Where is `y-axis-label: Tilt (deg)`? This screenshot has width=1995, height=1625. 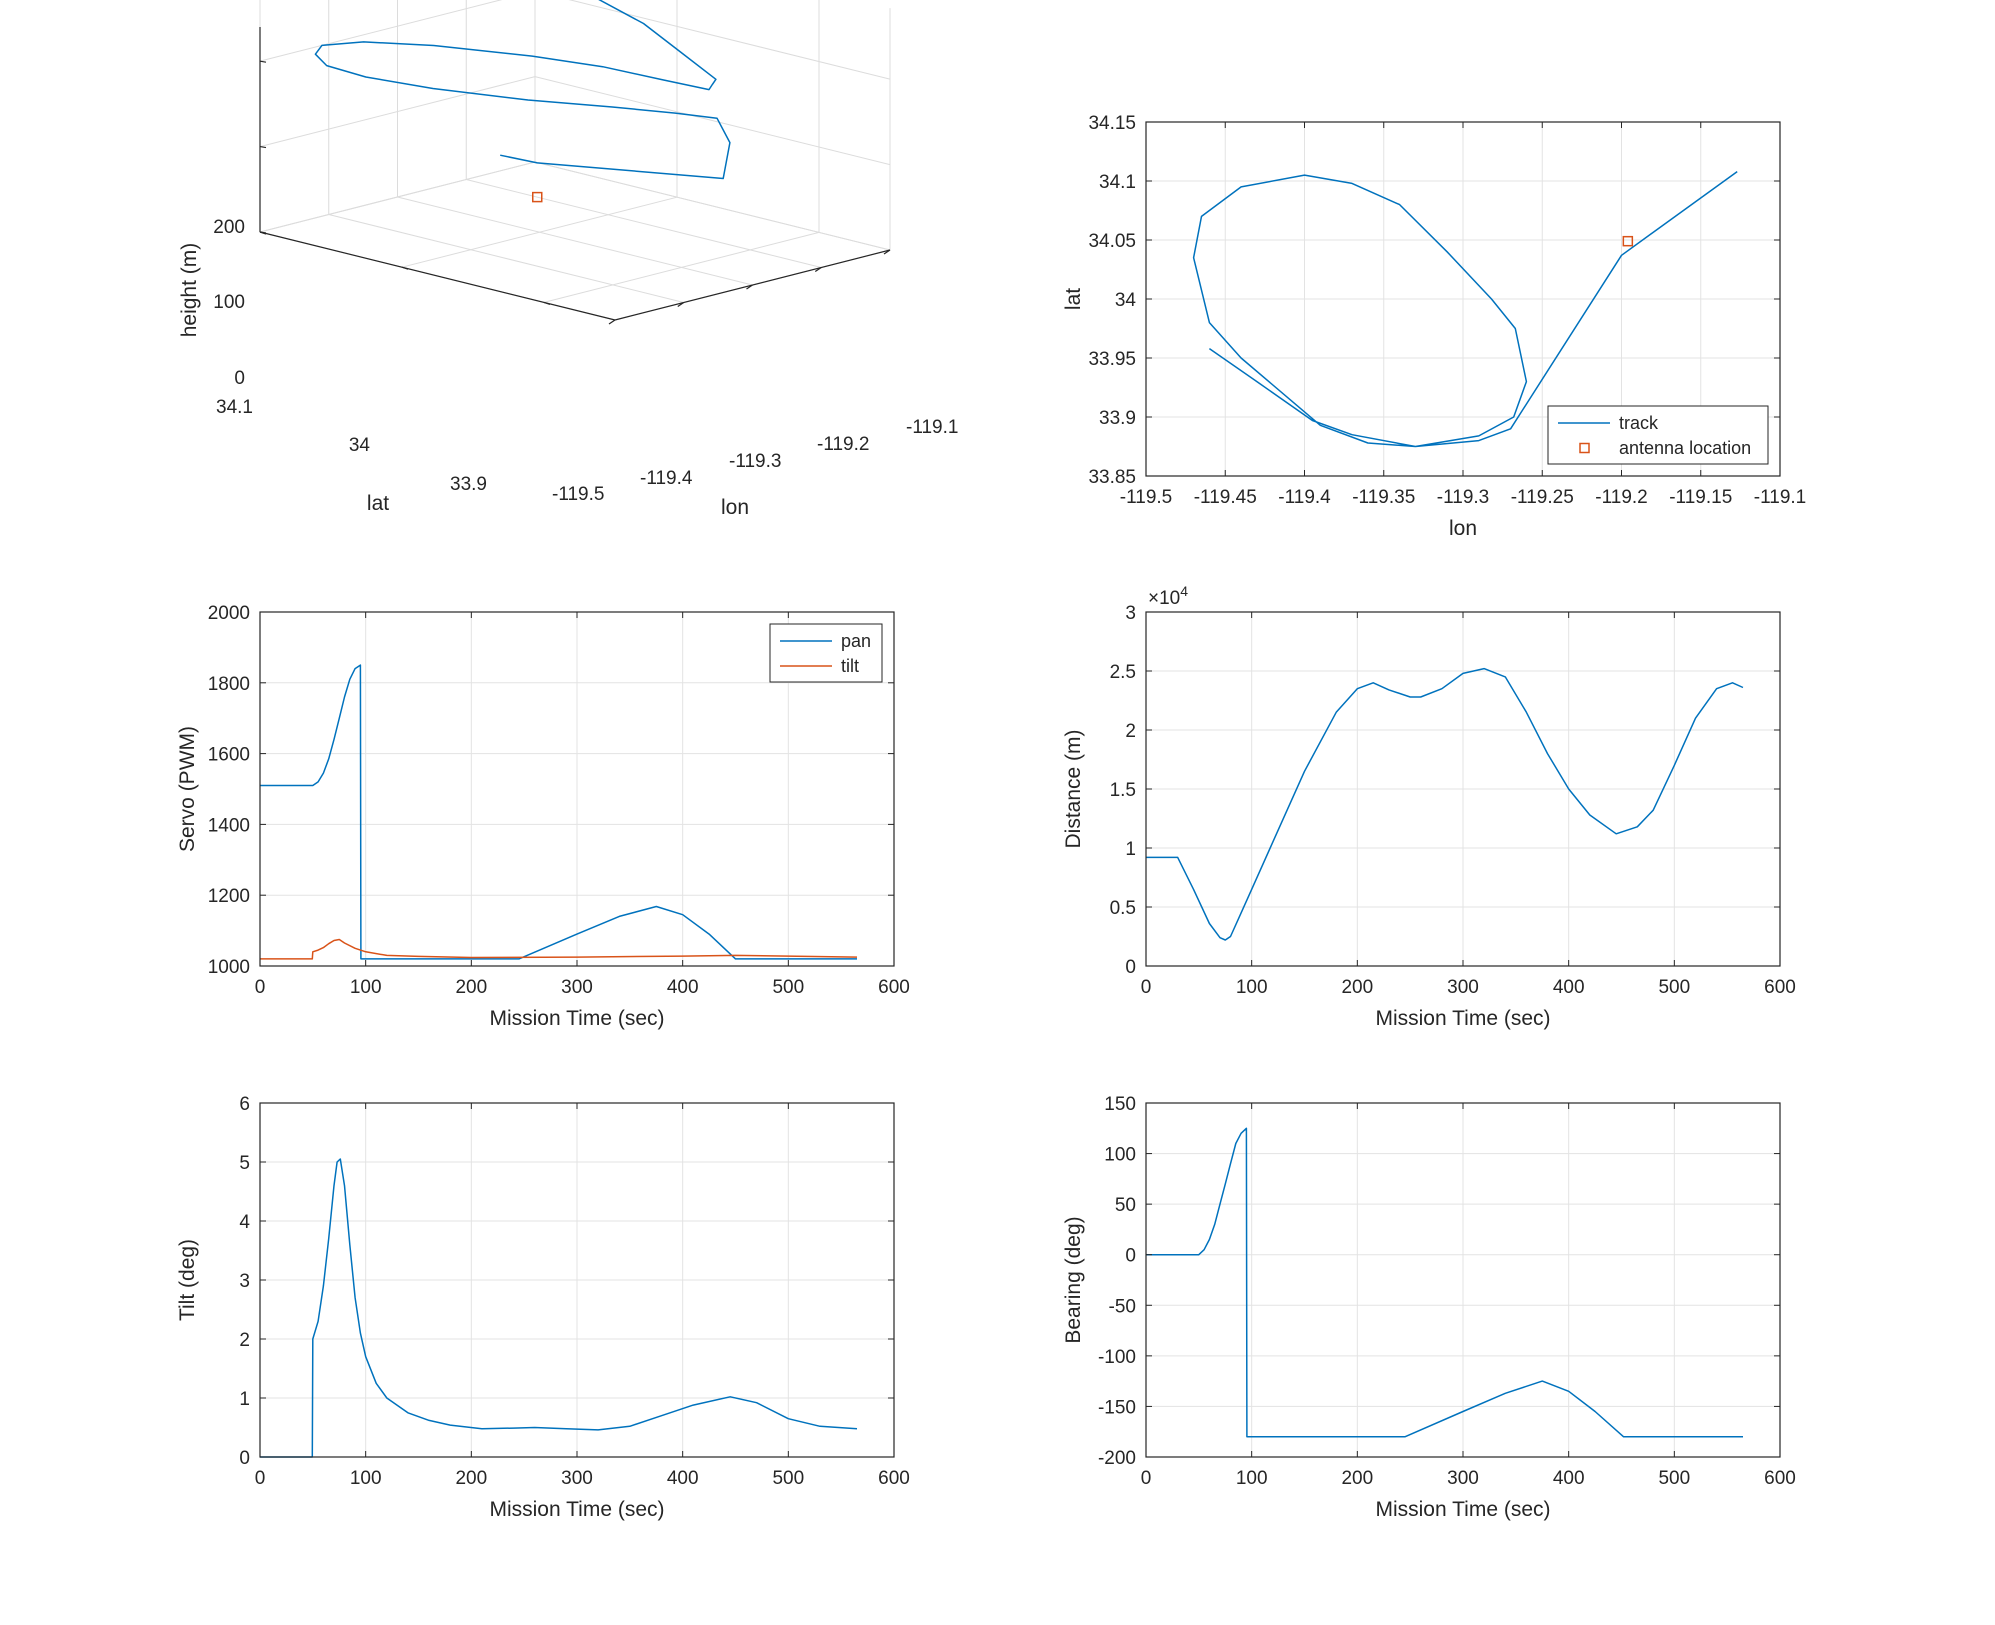 y-axis-label: Tilt (deg) is located at coordinates (187, 1280).